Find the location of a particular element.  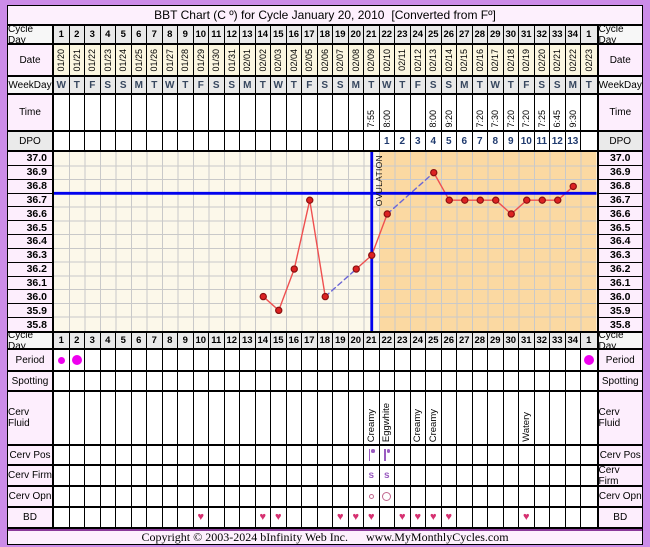

y-tick-label: 36.4 is located at coordinates (30, 242).